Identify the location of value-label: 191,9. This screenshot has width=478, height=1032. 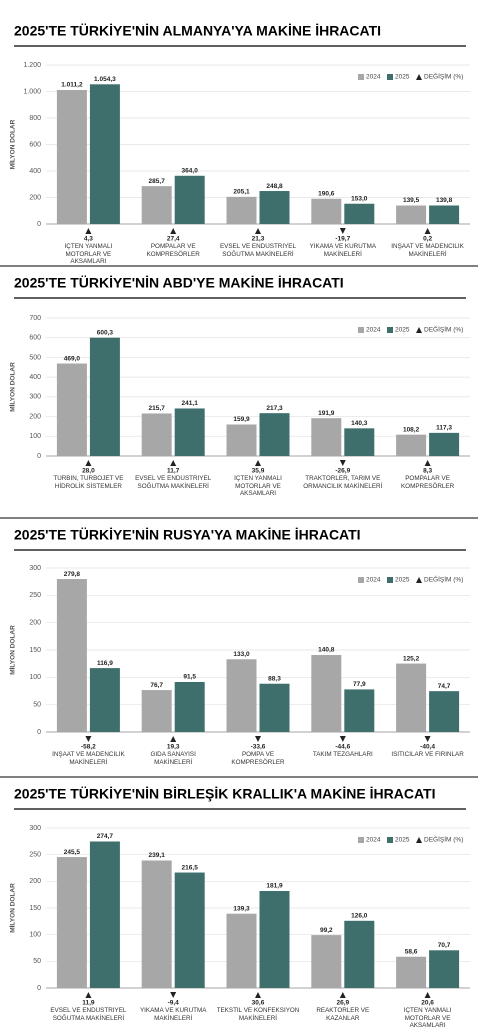
(326, 413).